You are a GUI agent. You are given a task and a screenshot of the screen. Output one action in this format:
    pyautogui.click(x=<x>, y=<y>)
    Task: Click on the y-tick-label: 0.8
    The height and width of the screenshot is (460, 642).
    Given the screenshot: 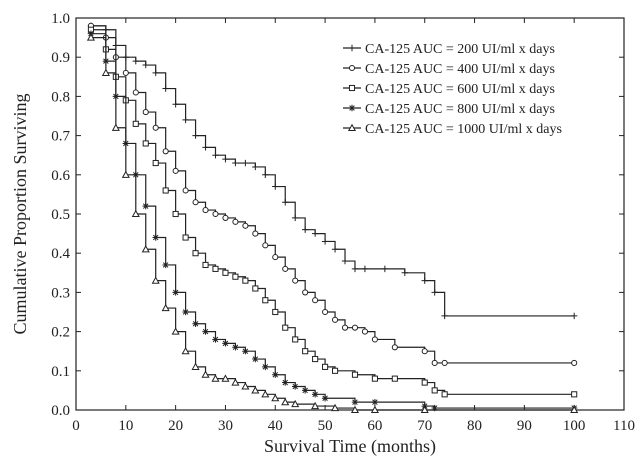 What is the action you would take?
    pyautogui.click(x=60, y=97)
    